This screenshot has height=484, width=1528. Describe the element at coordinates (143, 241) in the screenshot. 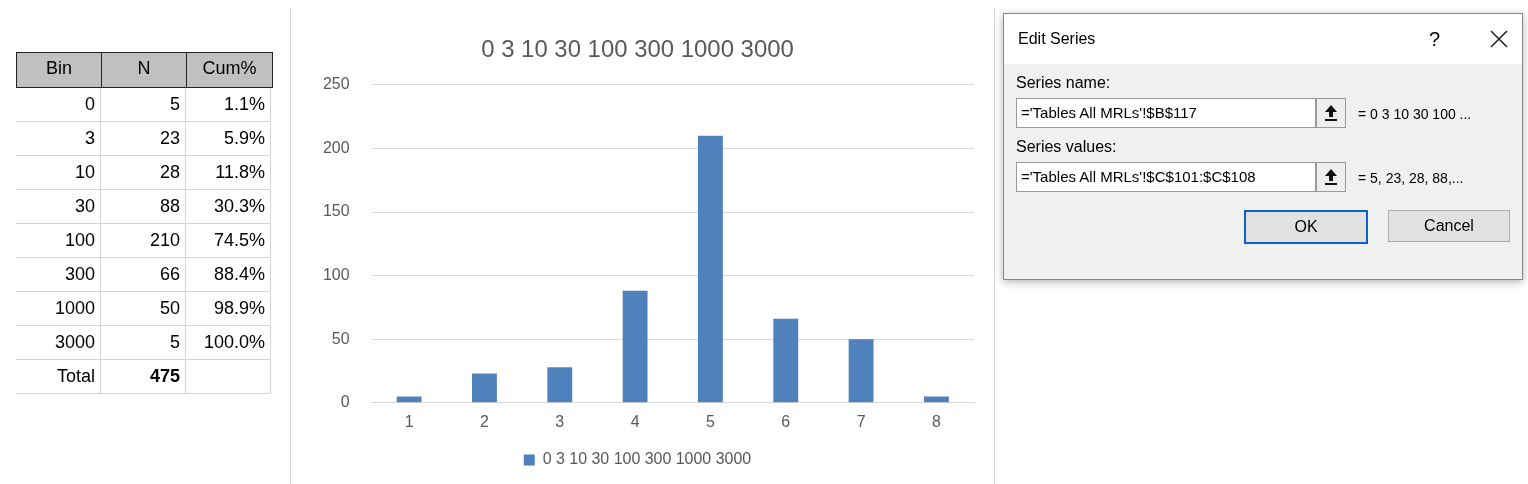

I see `text: 210` at that location.